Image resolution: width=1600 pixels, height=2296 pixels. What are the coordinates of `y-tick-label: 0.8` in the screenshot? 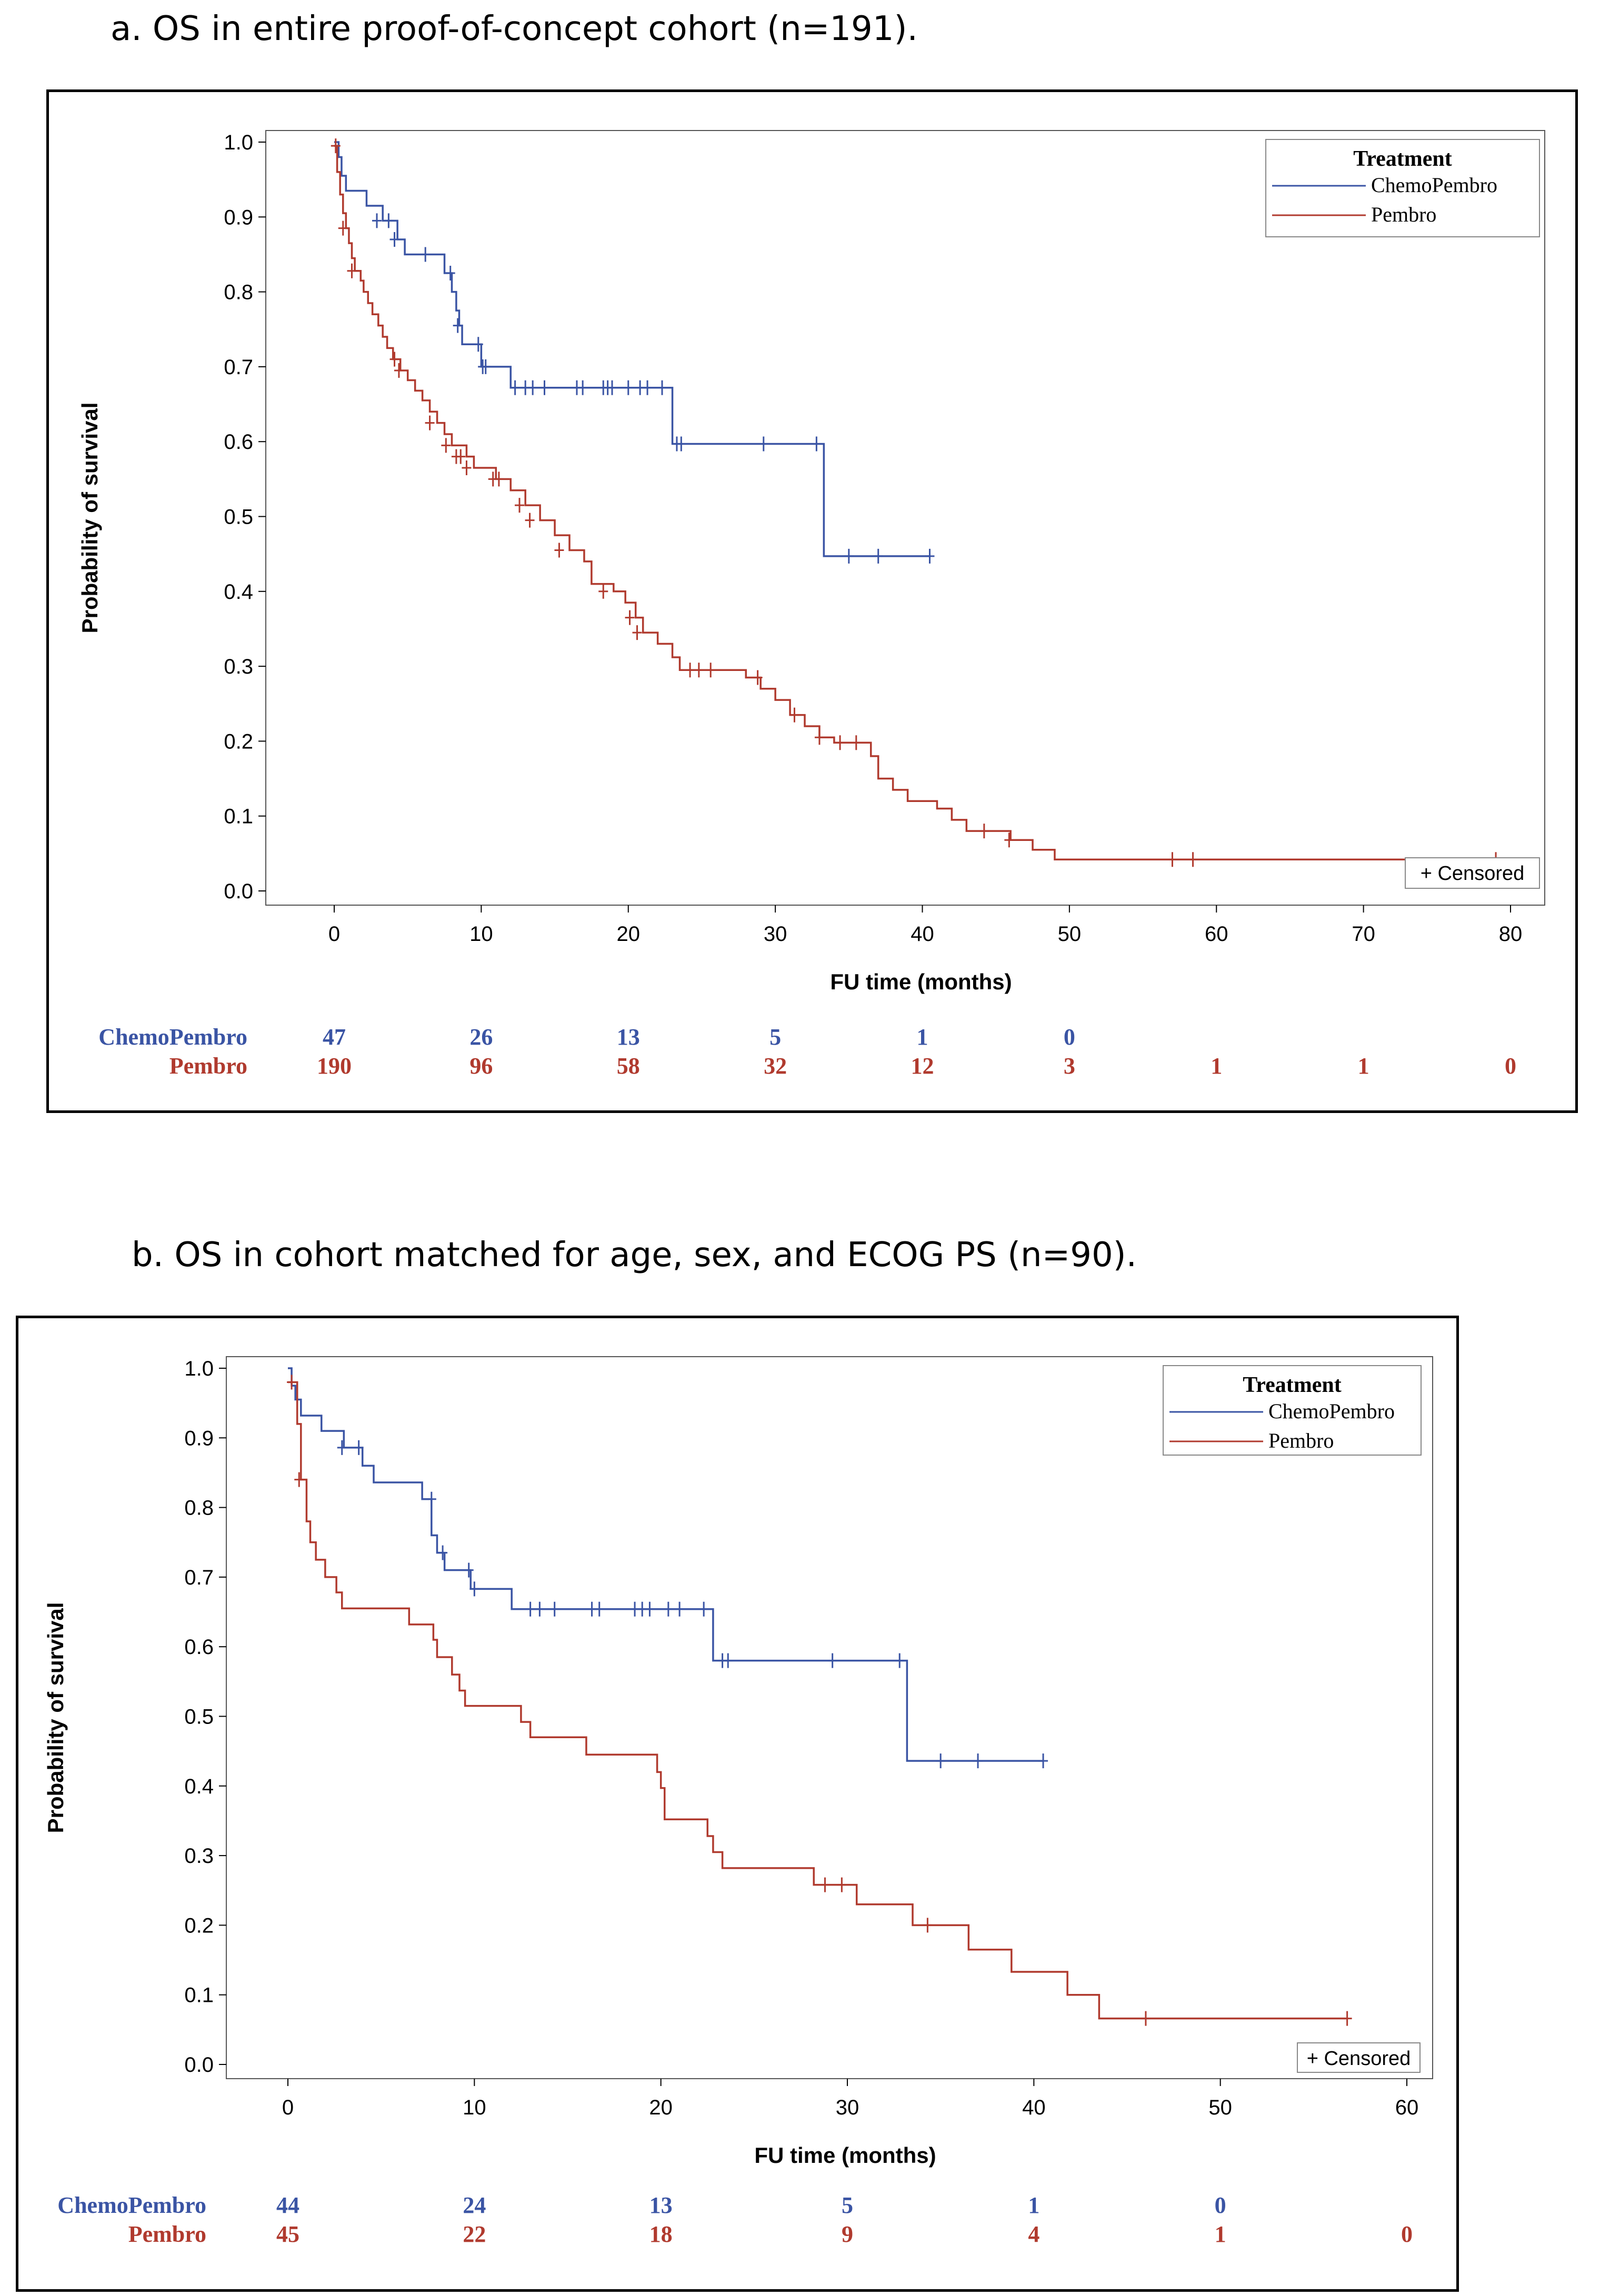 It's located at (238, 292).